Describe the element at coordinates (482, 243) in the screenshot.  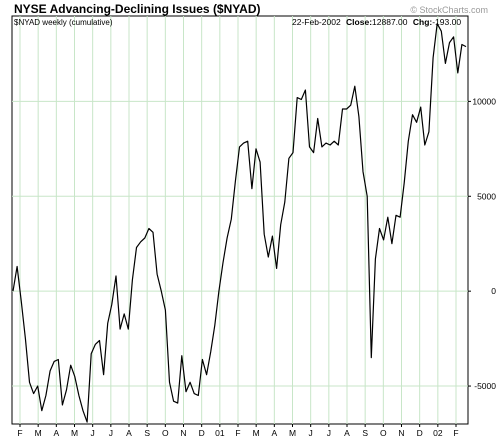
I see `y-axis: -5000 0 5000 10000` at that location.